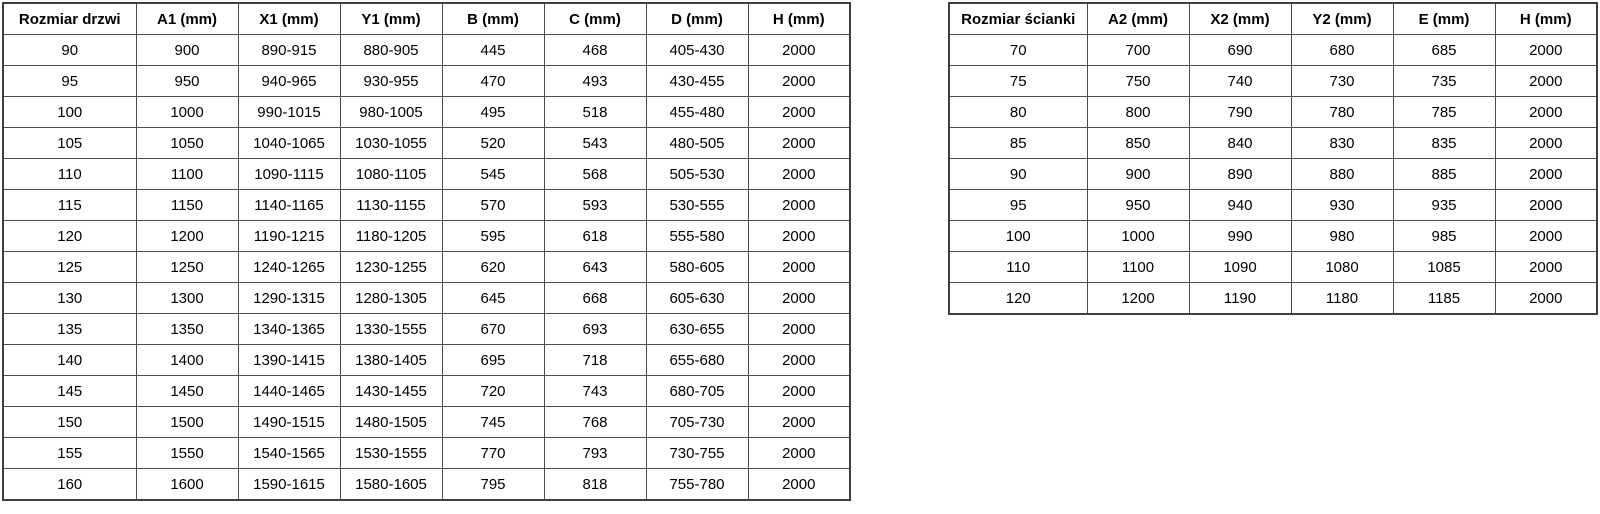  What do you see at coordinates (69, 81) in the screenshot?
I see `table-cell: 95` at bounding box center [69, 81].